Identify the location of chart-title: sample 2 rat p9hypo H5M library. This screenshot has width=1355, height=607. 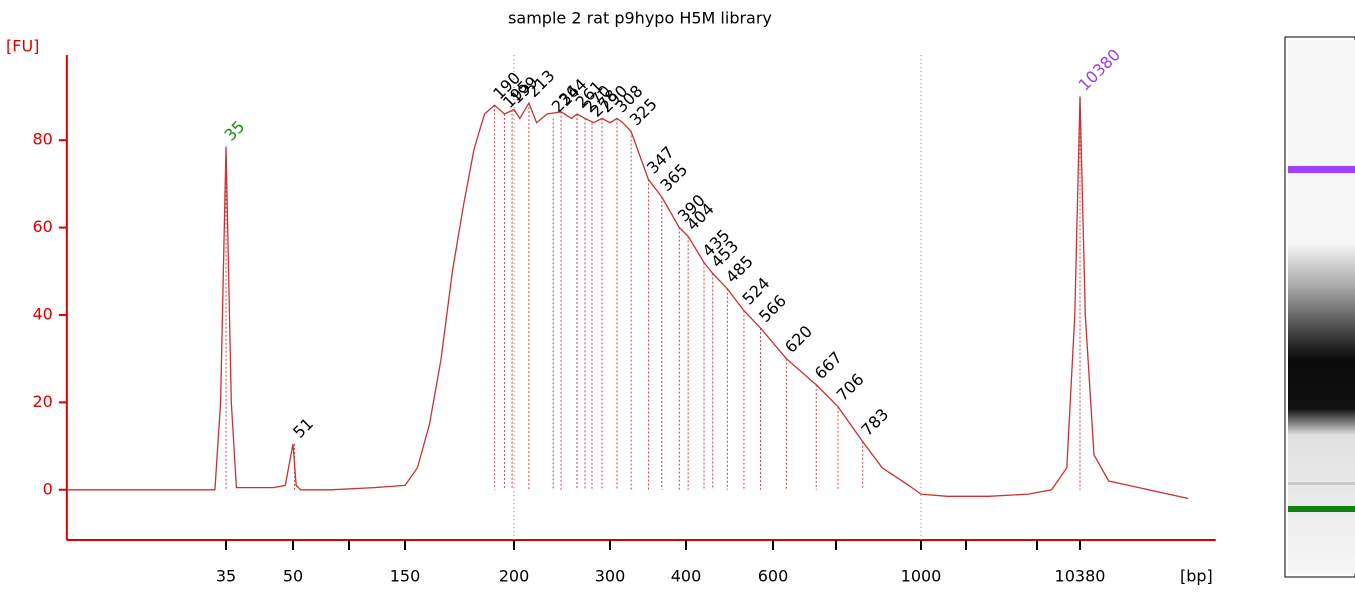
(640, 18).